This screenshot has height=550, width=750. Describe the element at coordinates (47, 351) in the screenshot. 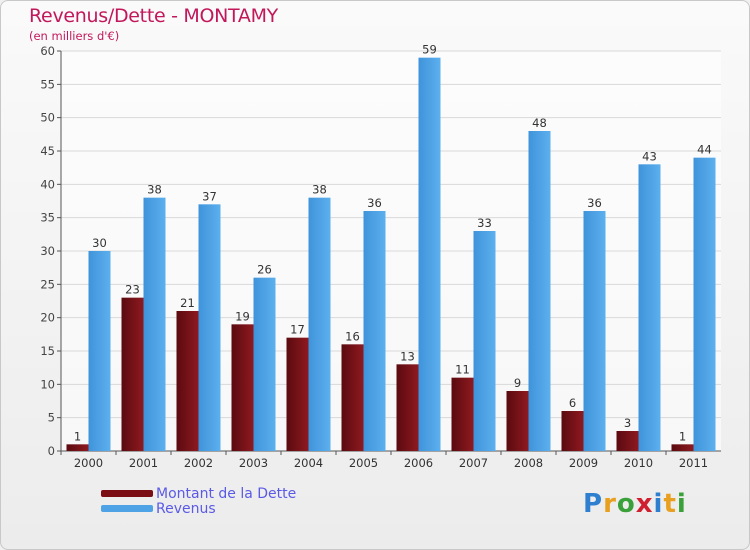

I see `y-tick-label: 15` at that location.